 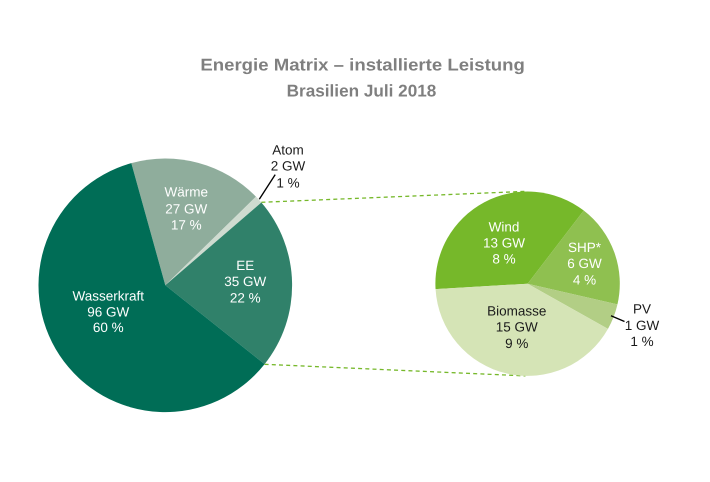 What do you see at coordinates (503, 259) in the screenshot?
I see `svg-text: 8 %` at bounding box center [503, 259].